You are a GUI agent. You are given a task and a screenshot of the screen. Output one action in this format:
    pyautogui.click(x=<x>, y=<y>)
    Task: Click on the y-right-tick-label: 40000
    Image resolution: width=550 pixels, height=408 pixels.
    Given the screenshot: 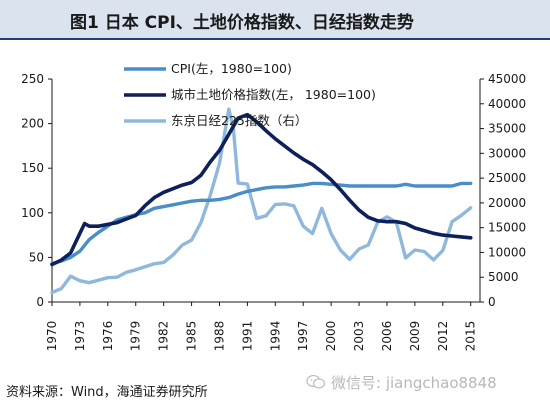 What is the action you would take?
    pyautogui.click(x=507, y=104)
    